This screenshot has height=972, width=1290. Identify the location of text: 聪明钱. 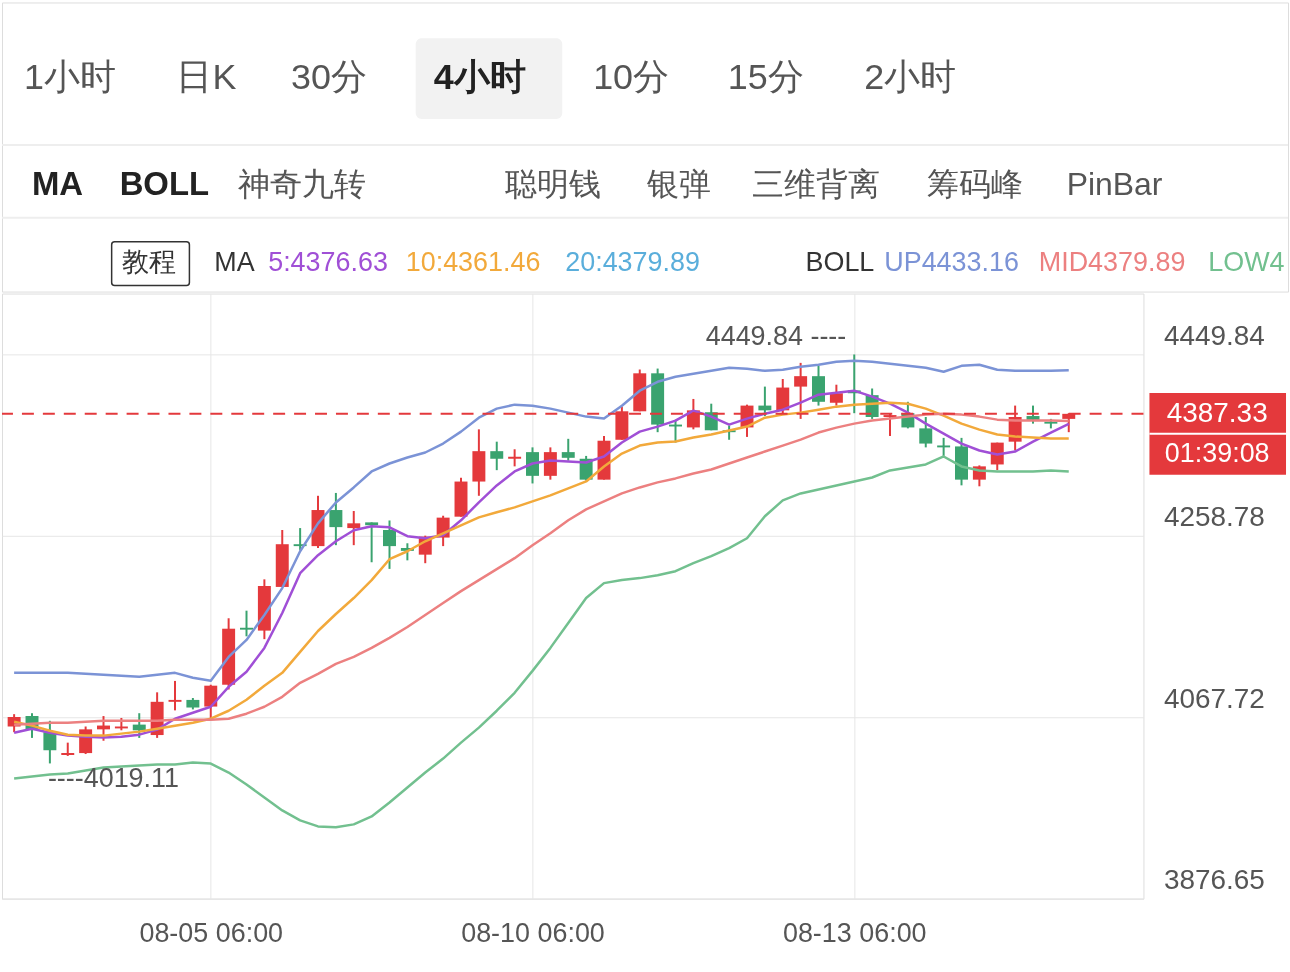
(553, 183).